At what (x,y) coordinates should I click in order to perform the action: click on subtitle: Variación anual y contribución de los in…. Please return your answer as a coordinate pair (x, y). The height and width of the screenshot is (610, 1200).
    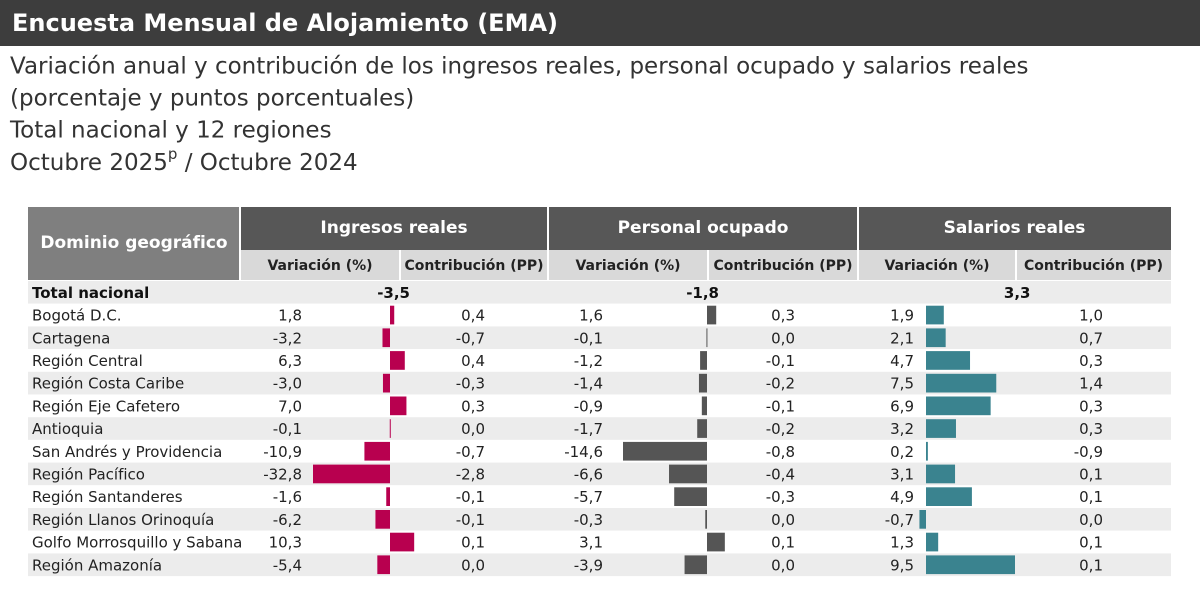
    Looking at the image, I should click on (519, 67).